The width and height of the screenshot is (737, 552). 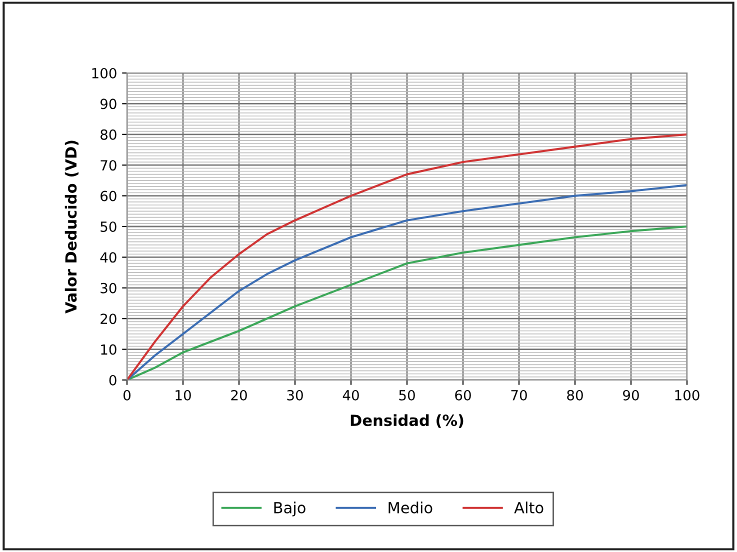 What do you see at coordinates (112, 380) in the screenshot?
I see `y-tick-label: 0` at bounding box center [112, 380].